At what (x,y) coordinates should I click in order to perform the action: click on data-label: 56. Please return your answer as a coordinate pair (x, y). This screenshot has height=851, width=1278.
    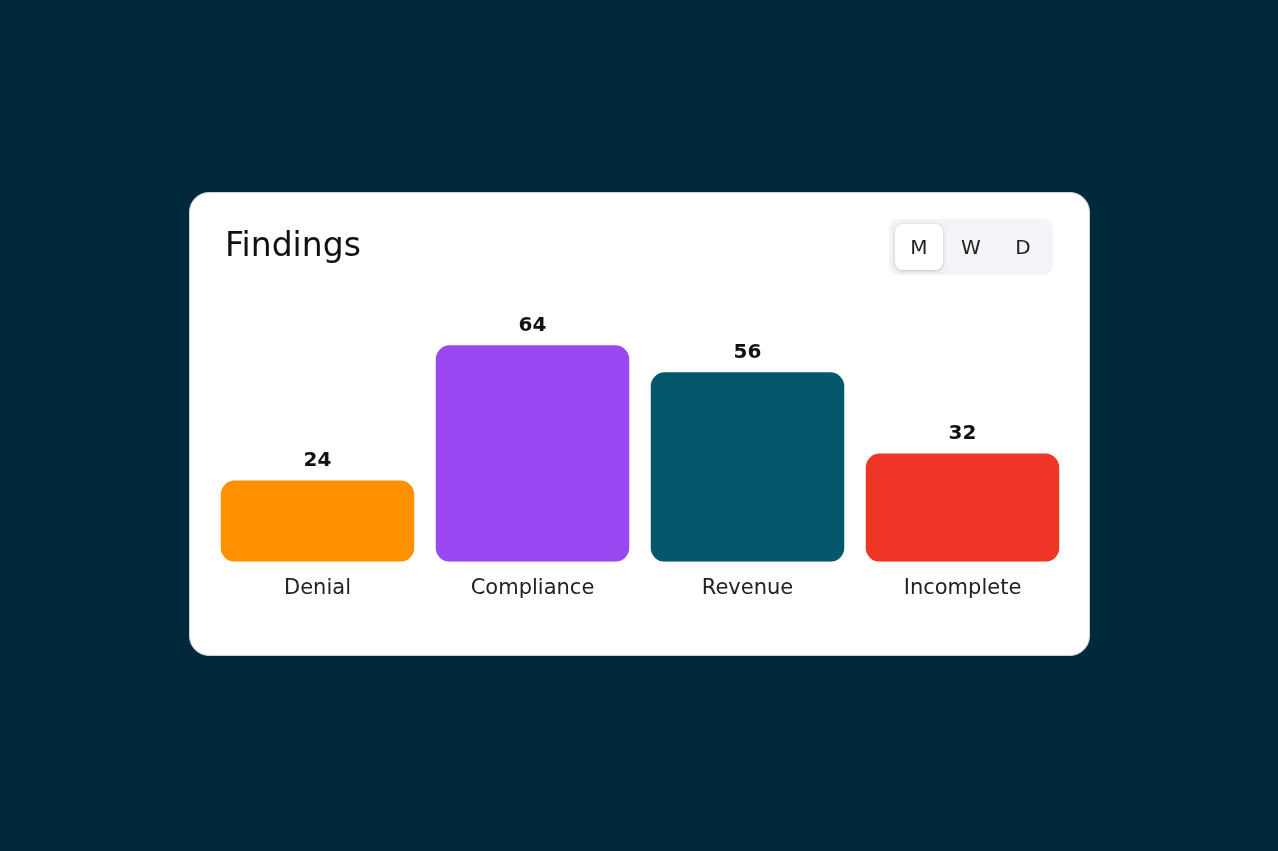
    Looking at the image, I should click on (747, 350).